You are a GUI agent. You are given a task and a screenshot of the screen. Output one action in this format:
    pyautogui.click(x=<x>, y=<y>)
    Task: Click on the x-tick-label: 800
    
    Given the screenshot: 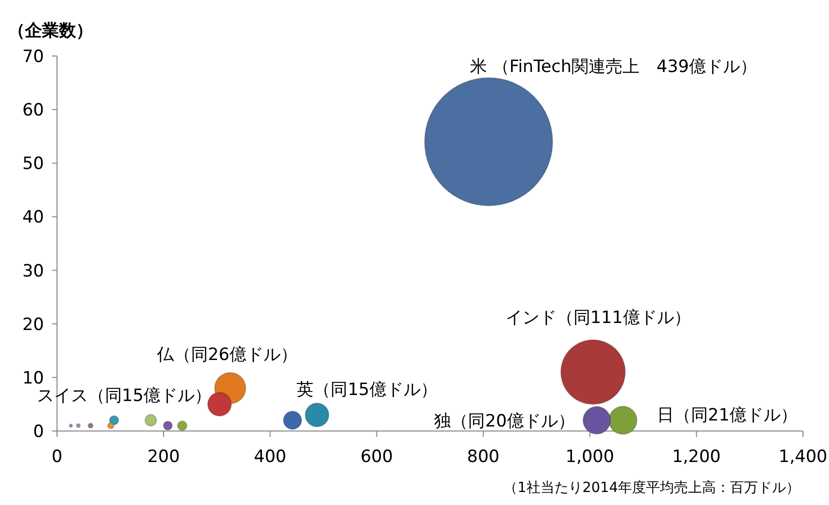 What is the action you would take?
    pyautogui.click(x=483, y=457)
    